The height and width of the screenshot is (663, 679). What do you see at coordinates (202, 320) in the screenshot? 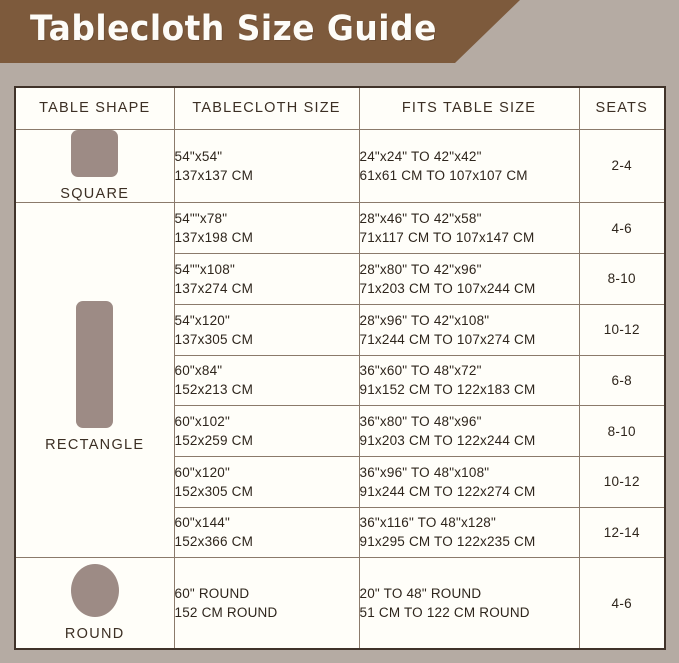
I see `cloth-size-inches: 54"x120"` at bounding box center [202, 320].